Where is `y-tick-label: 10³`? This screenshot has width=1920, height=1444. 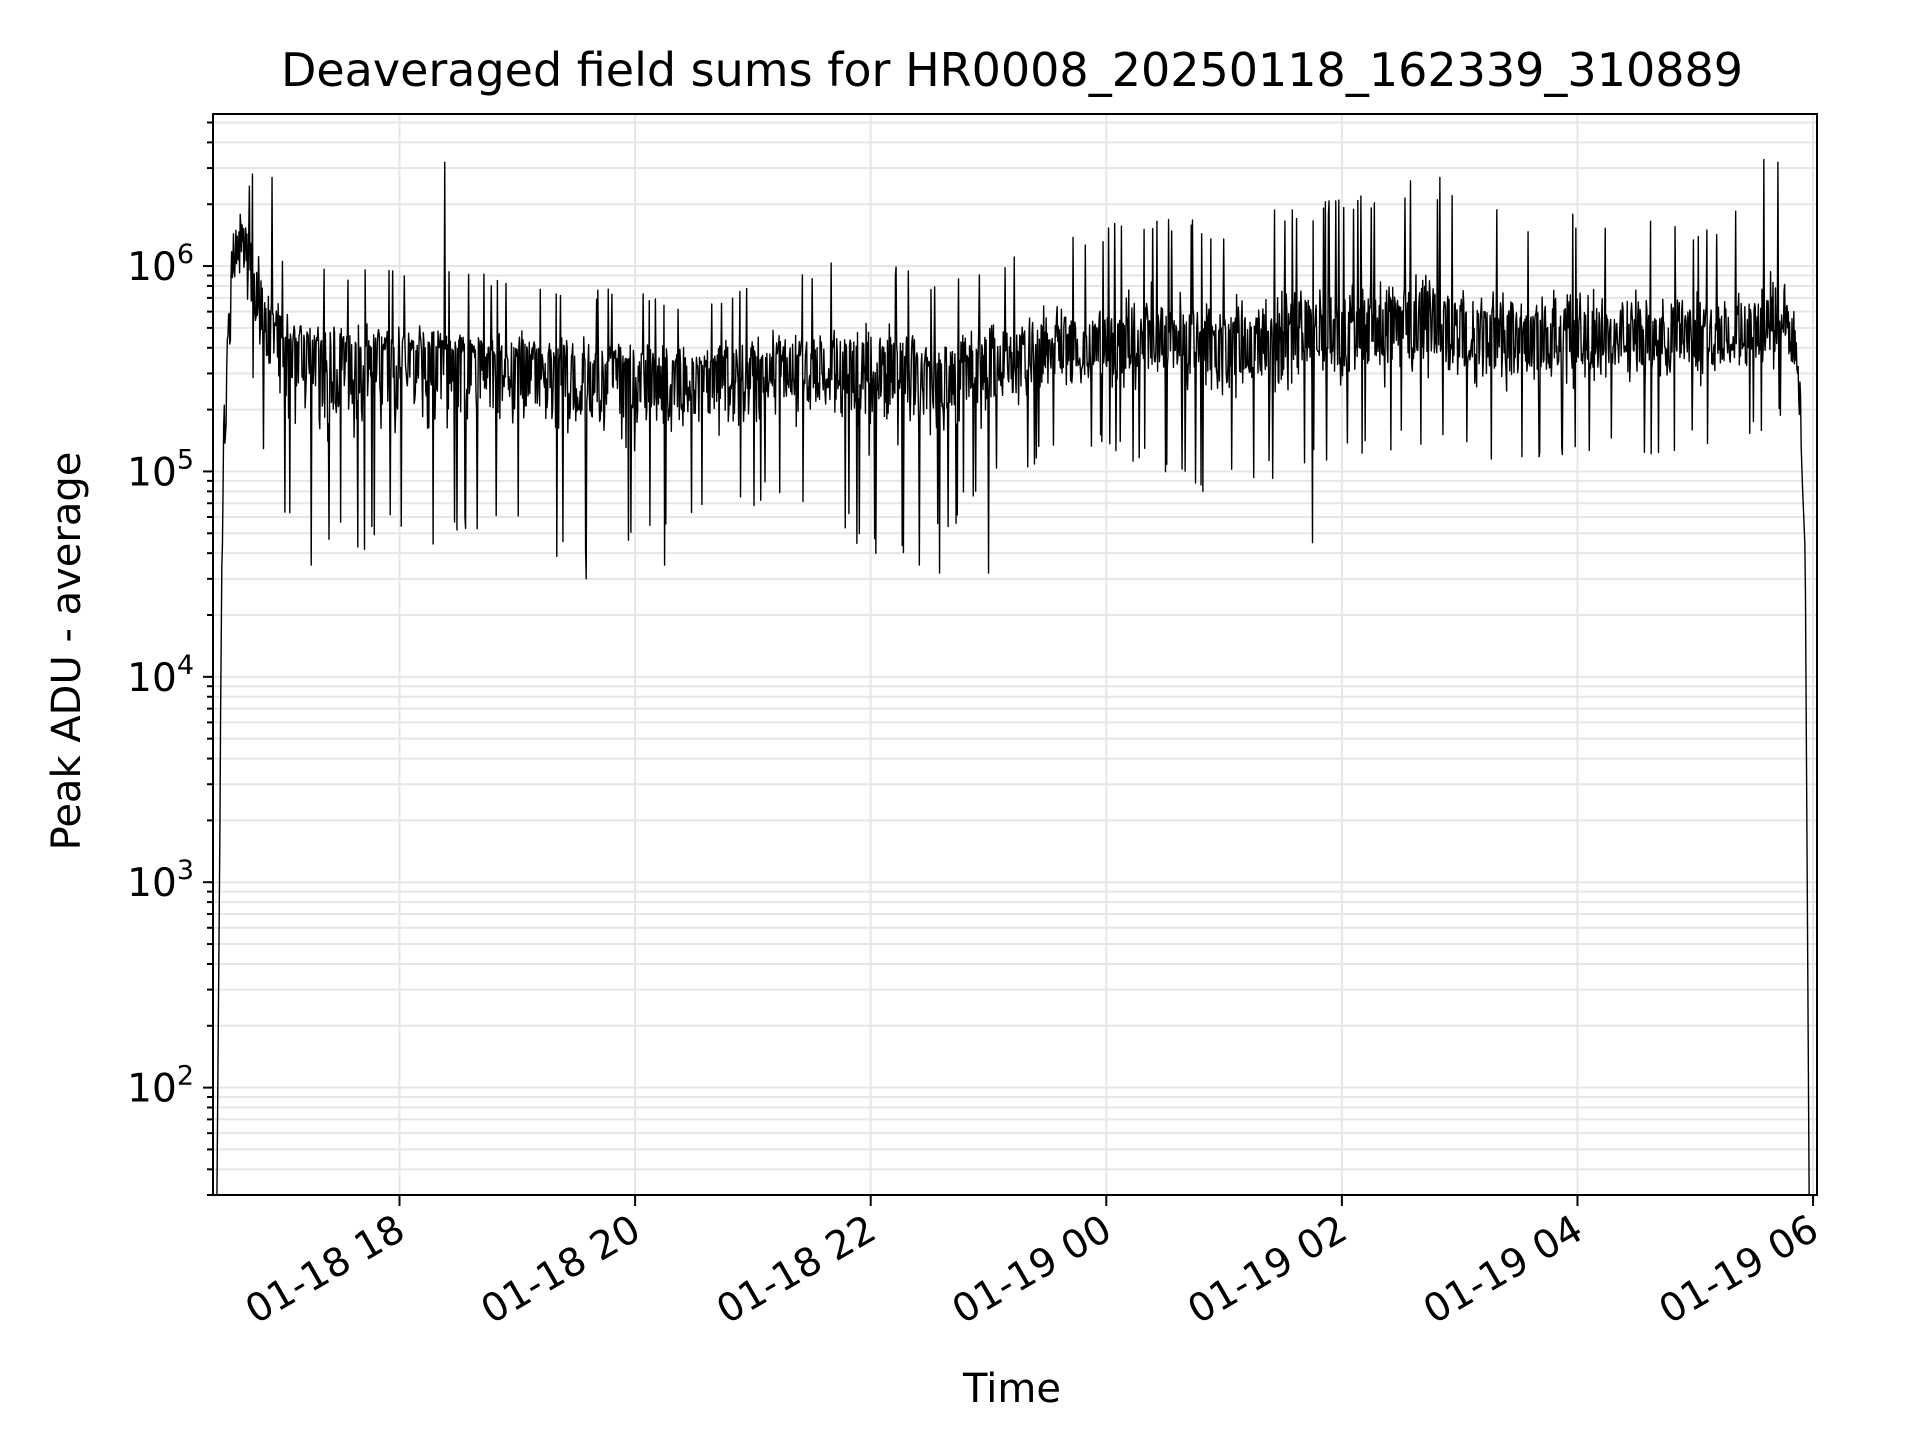
y-tick-label: 10³ is located at coordinates (160, 880).